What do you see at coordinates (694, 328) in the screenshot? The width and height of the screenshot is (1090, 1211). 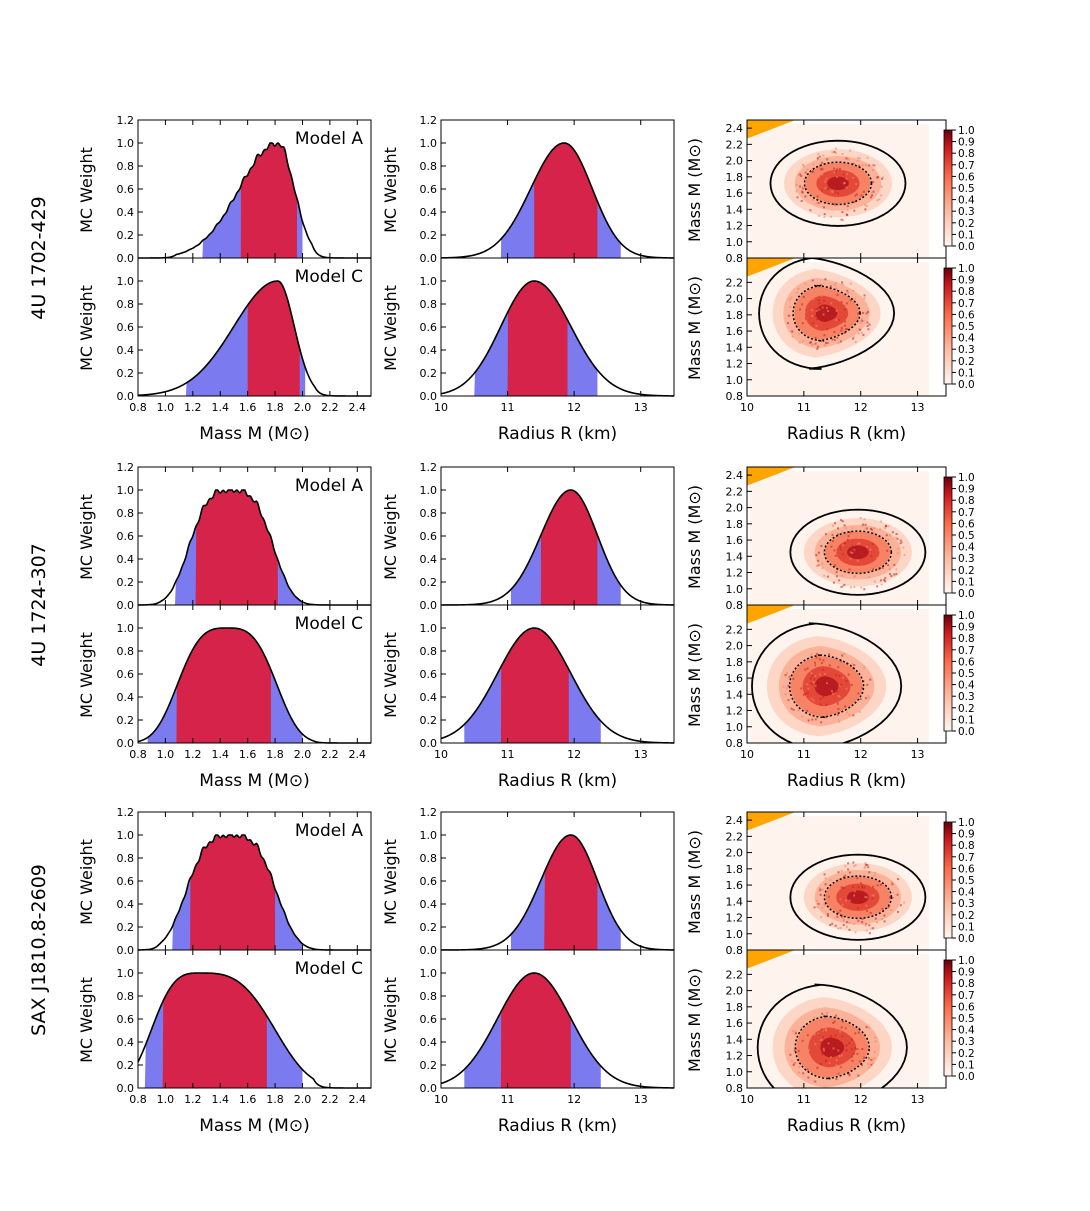 I see `y-axis-label: Mass M (M⊙)` at bounding box center [694, 328].